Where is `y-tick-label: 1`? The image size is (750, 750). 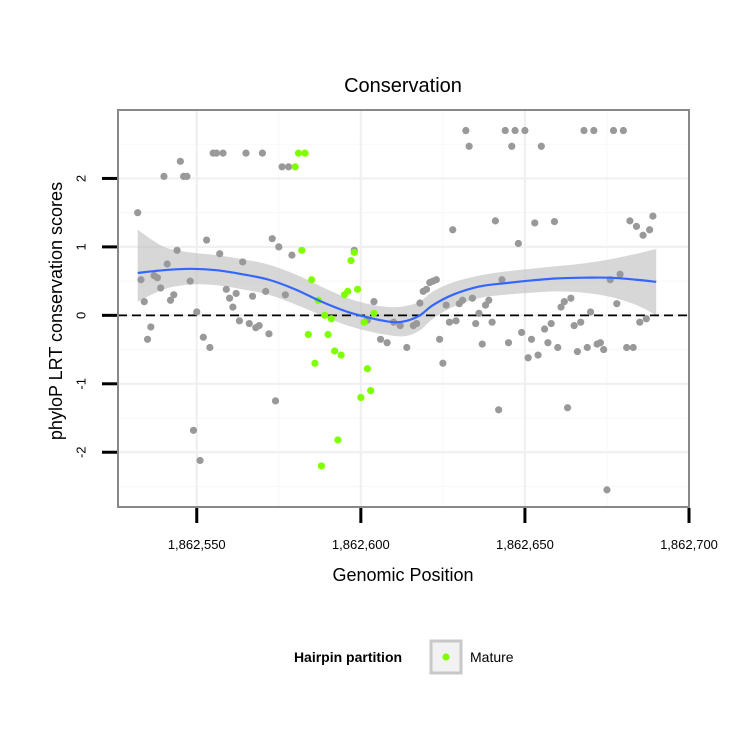 y-tick-label: 1 is located at coordinates (81, 246).